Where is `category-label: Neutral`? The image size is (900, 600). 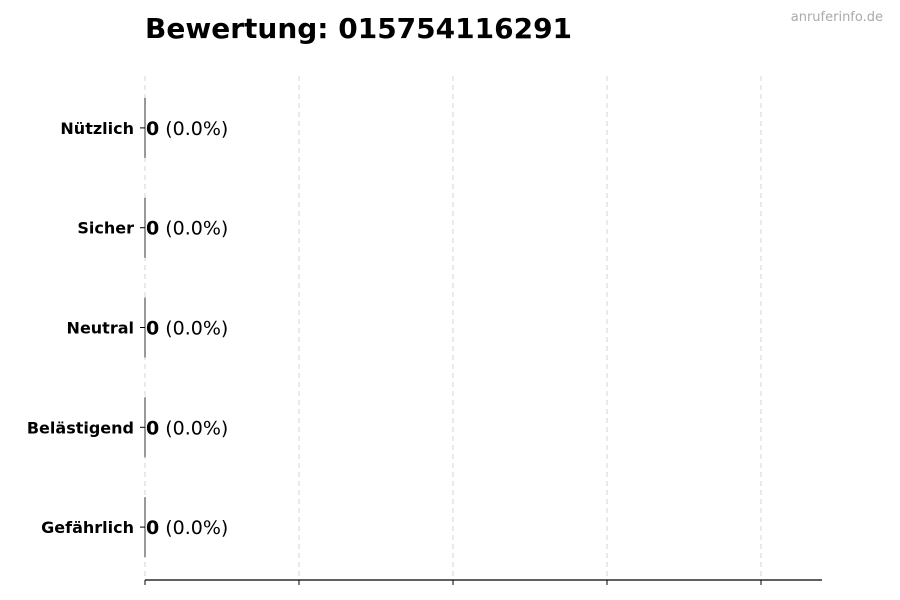 category-label: Neutral is located at coordinates (100, 328).